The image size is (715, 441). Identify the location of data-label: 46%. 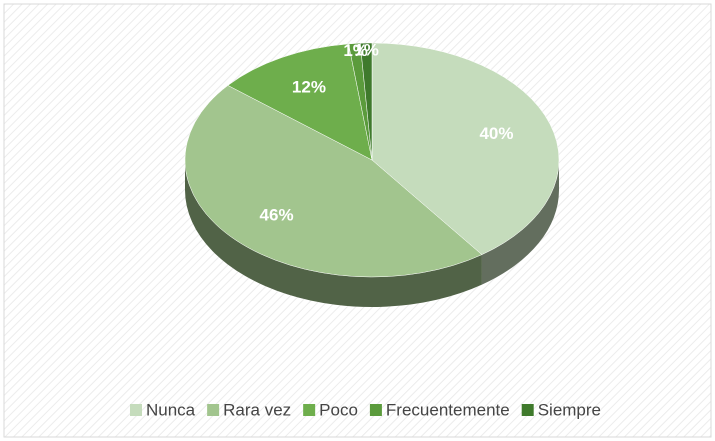
(277, 215).